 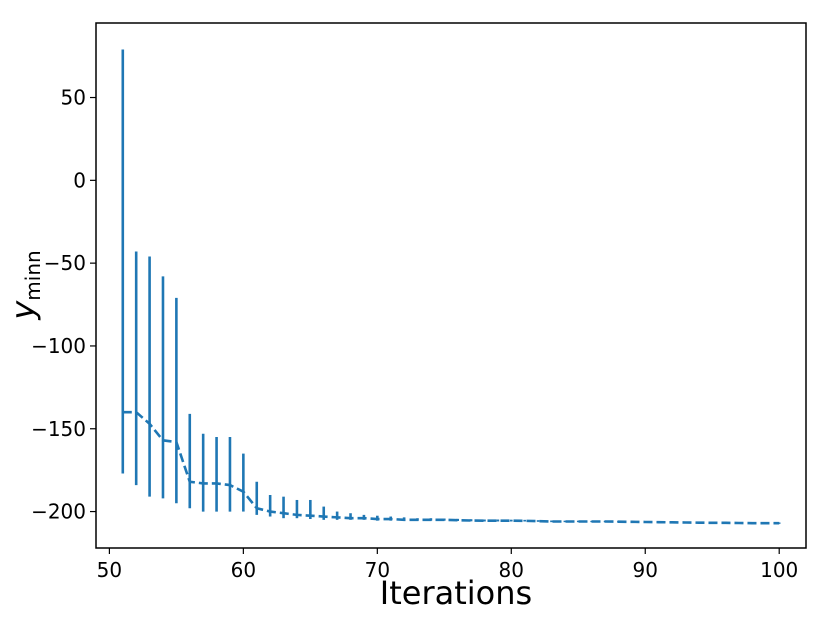 What do you see at coordinates (243, 570) in the screenshot?
I see `x-tick-label: 60` at bounding box center [243, 570].